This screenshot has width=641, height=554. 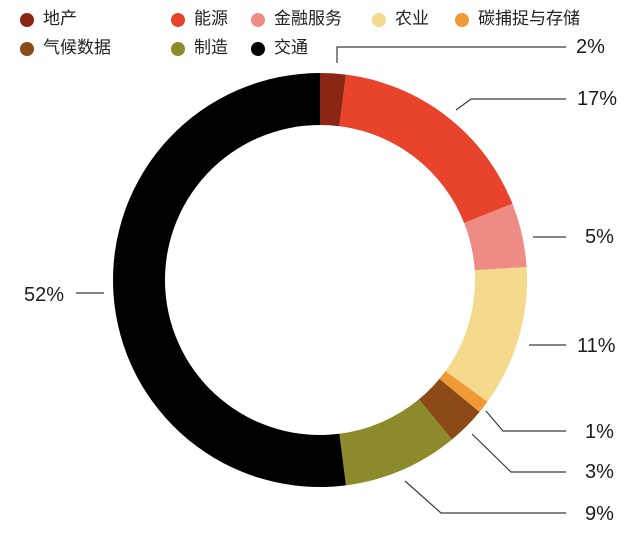 I want to click on legend-item-climate-data: 气候数据, so click(x=95, y=48).